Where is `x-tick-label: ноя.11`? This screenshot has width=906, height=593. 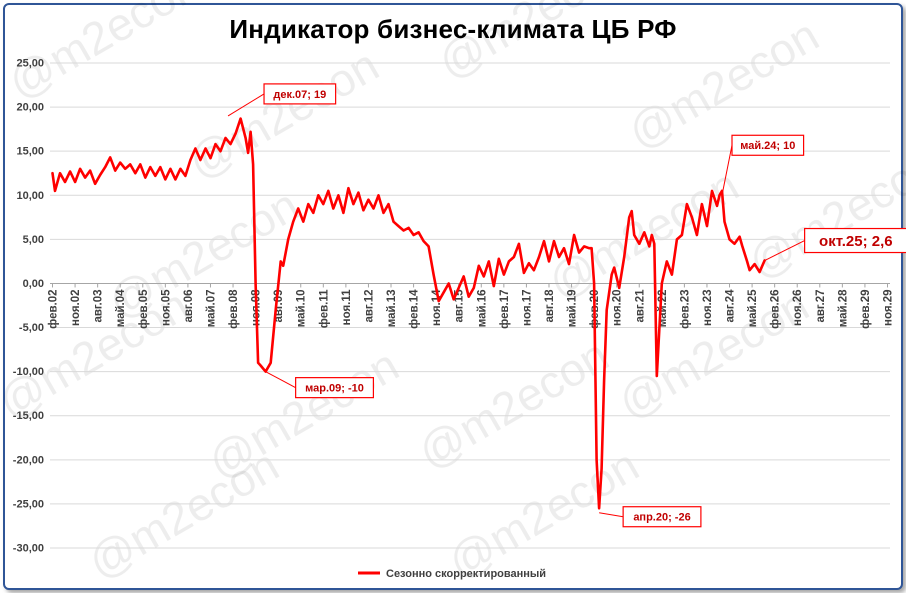
x-tick-label: ноя.11 is located at coordinates (347, 307).